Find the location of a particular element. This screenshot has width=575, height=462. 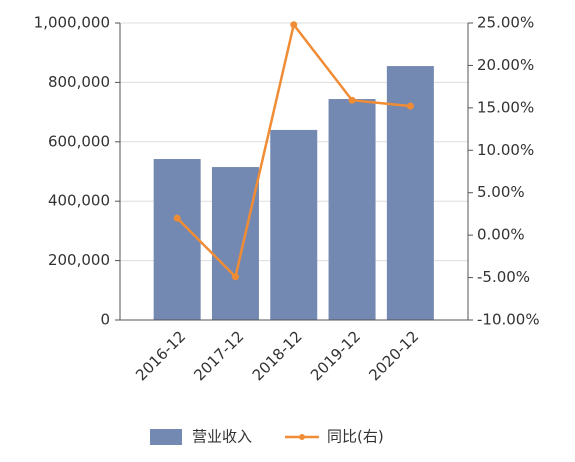

y2-tick-label: 25.00% is located at coordinates (505, 23).